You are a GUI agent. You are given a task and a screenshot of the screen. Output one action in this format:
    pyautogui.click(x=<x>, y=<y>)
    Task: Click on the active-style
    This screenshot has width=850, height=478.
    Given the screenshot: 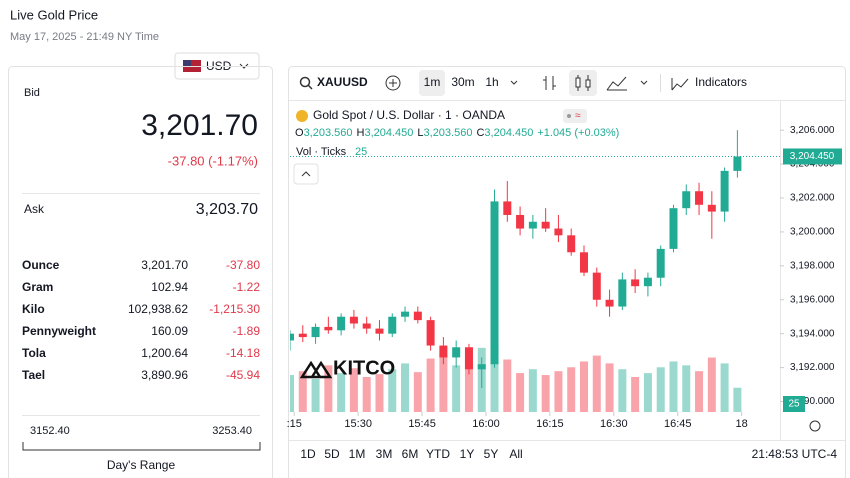 What is the action you would take?
    pyautogui.click(x=583, y=83)
    